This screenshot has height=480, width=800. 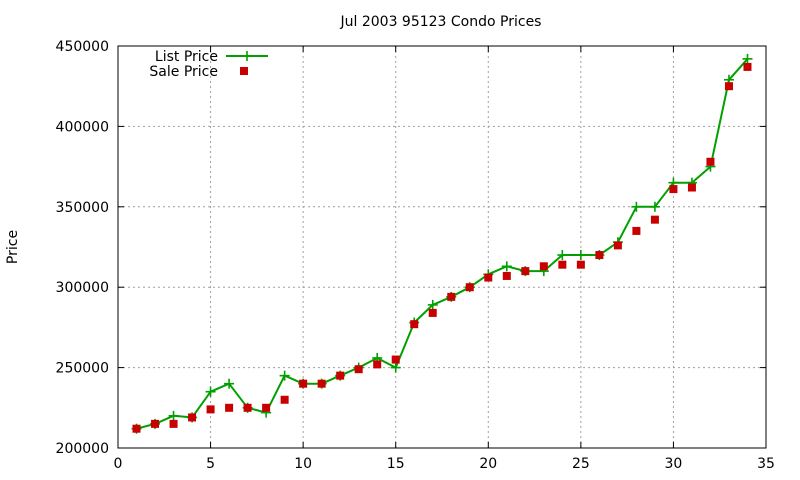 What do you see at coordinates (82, 288) in the screenshot?
I see `y-tick-label: 300000` at bounding box center [82, 288].